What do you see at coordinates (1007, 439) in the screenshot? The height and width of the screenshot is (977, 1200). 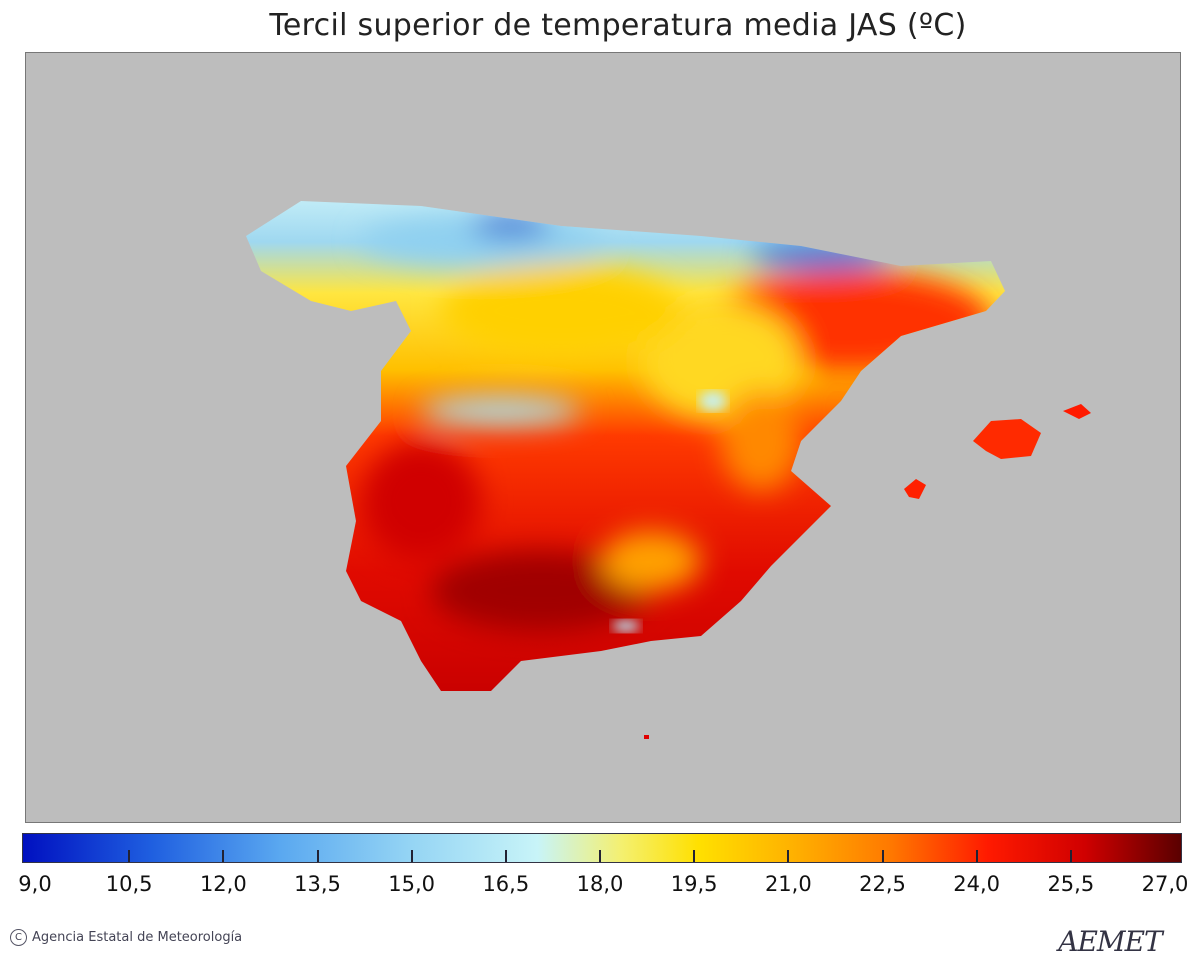 I see `mallorca` at bounding box center [1007, 439].